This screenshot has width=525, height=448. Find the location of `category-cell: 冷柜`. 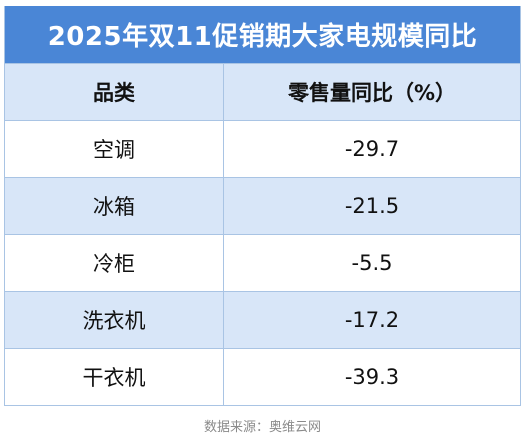

category-cell: 冷柜 is located at coordinates (114, 263).